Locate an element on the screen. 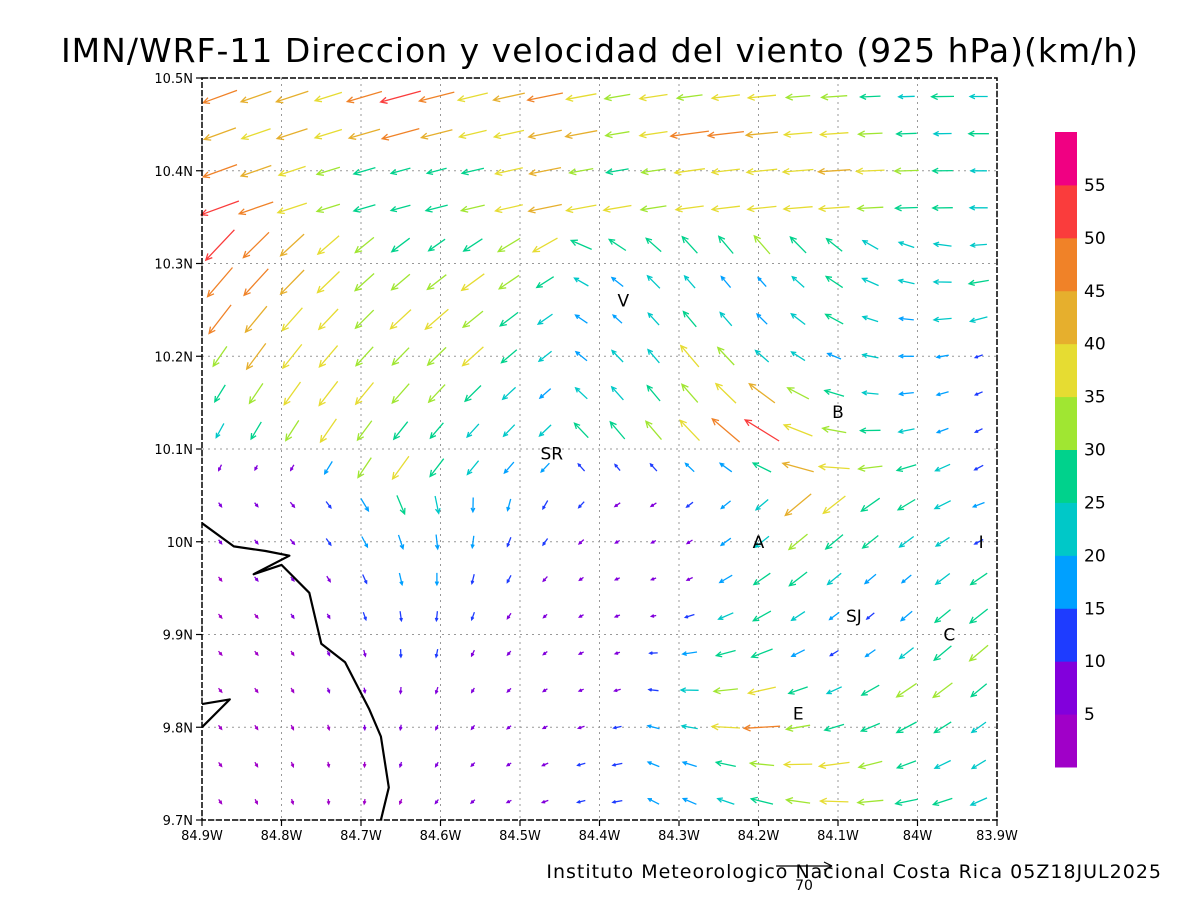 This screenshot has width=1200, height=900. x-tick-label: 84.1W is located at coordinates (838, 836).